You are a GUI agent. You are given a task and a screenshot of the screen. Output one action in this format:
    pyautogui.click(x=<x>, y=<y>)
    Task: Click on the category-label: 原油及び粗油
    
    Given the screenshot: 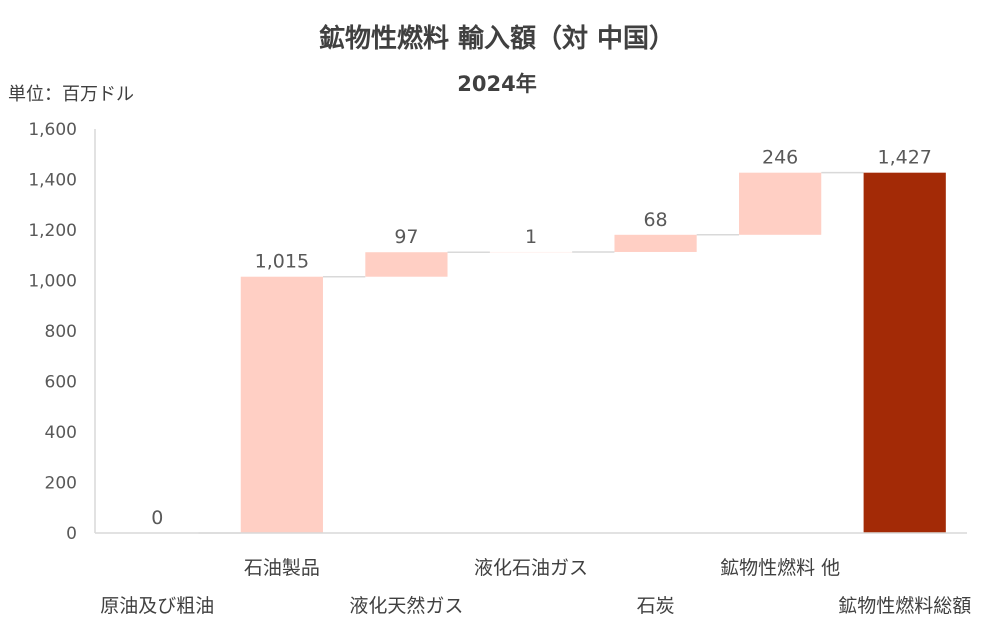 What is the action you would take?
    pyautogui.click(x=157, y=606)
    